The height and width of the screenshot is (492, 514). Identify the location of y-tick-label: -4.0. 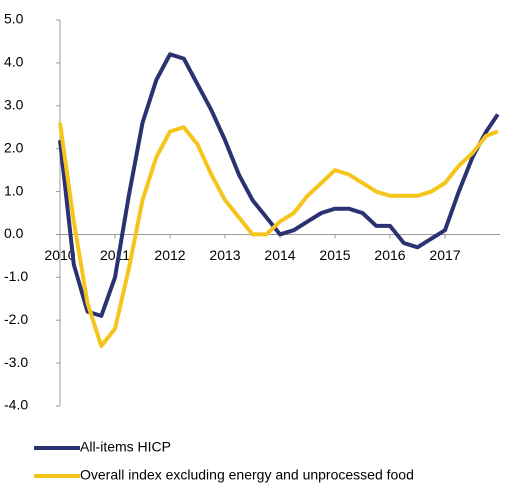
(16, 405).